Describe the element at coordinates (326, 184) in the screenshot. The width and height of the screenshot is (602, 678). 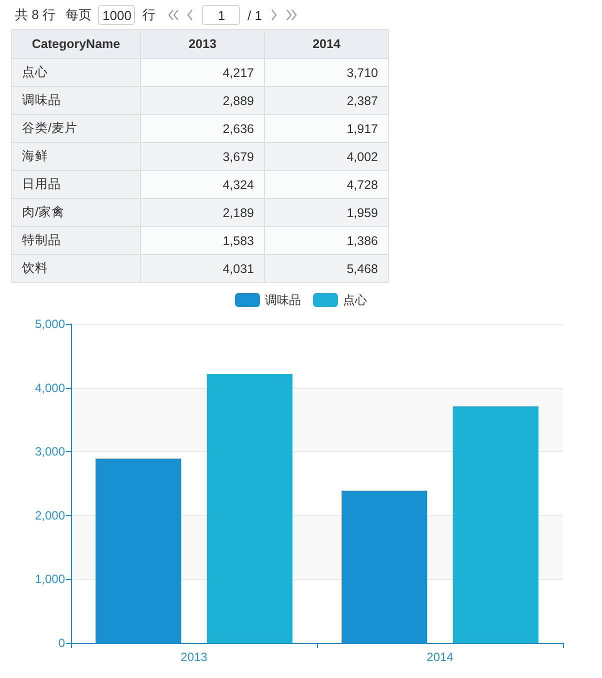
I see `data-label: 4,728` at that location.